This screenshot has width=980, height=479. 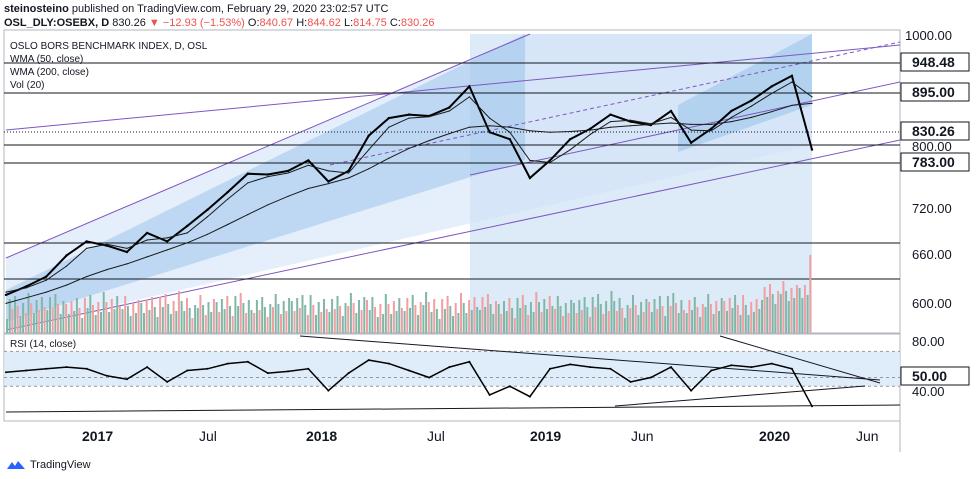 I want to click on open-label: O:, so click(x=253, y=23).